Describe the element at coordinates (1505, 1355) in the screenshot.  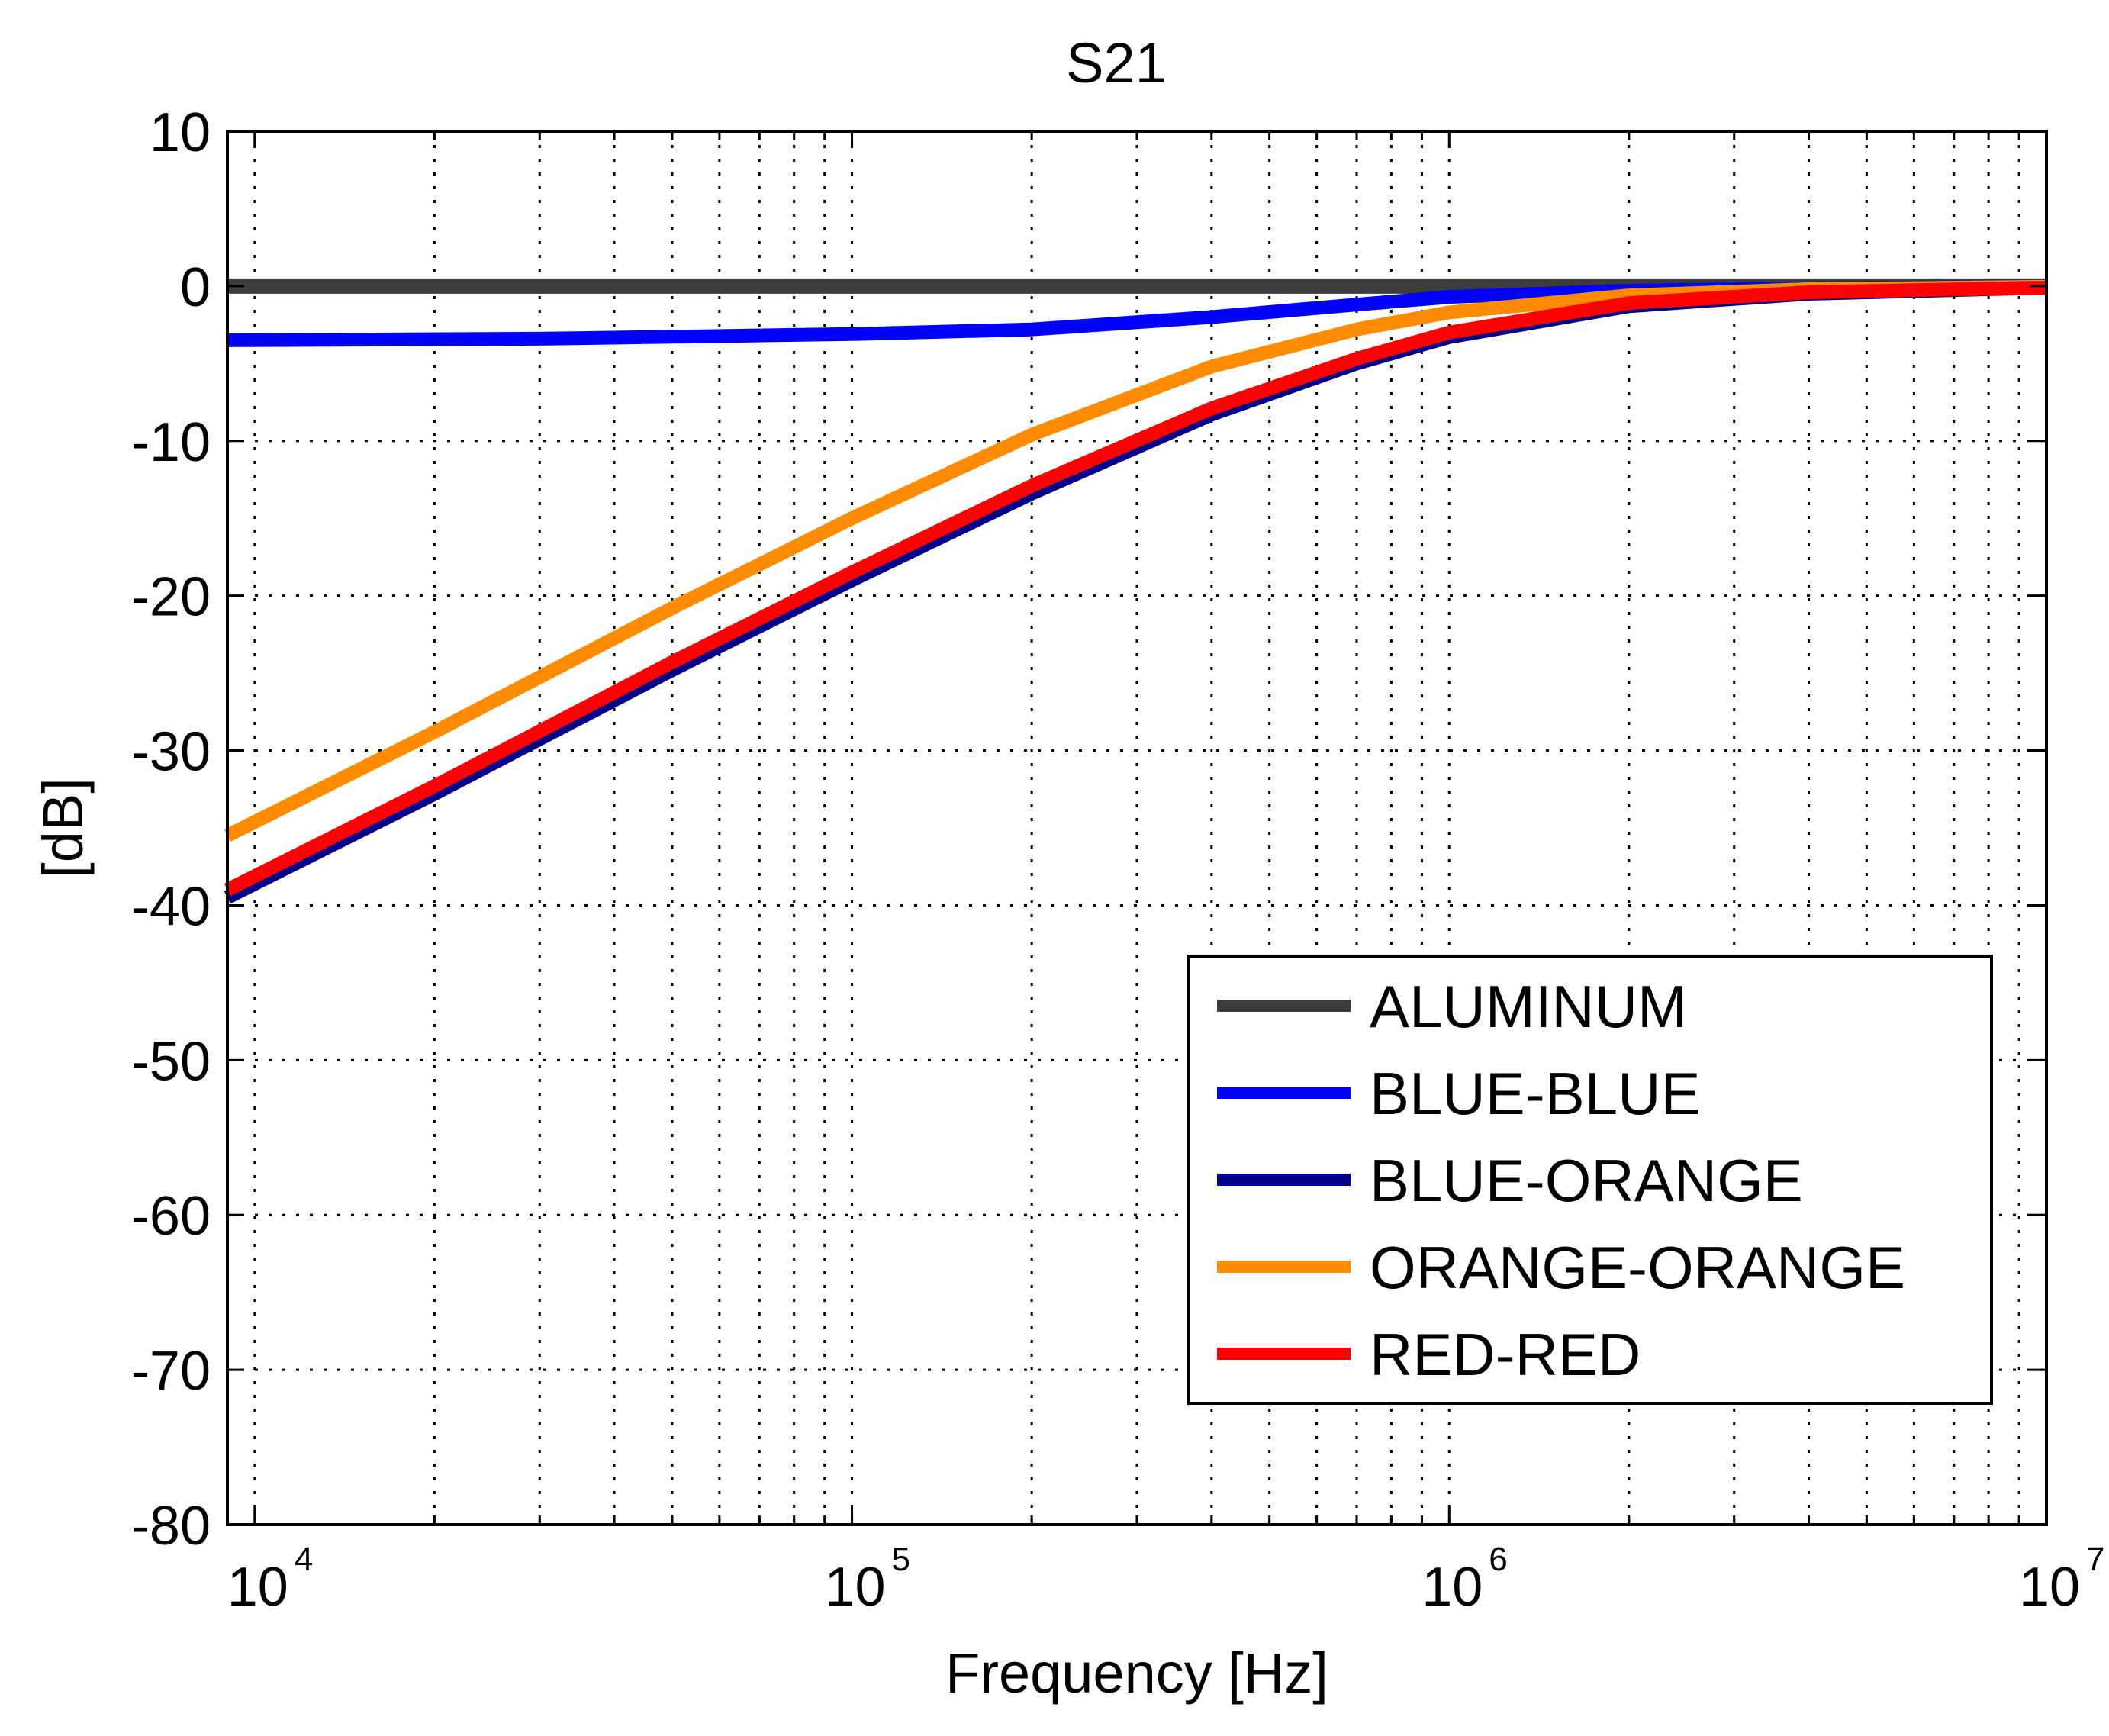
I see `legend-label-red-red: RED-RED` at that location.